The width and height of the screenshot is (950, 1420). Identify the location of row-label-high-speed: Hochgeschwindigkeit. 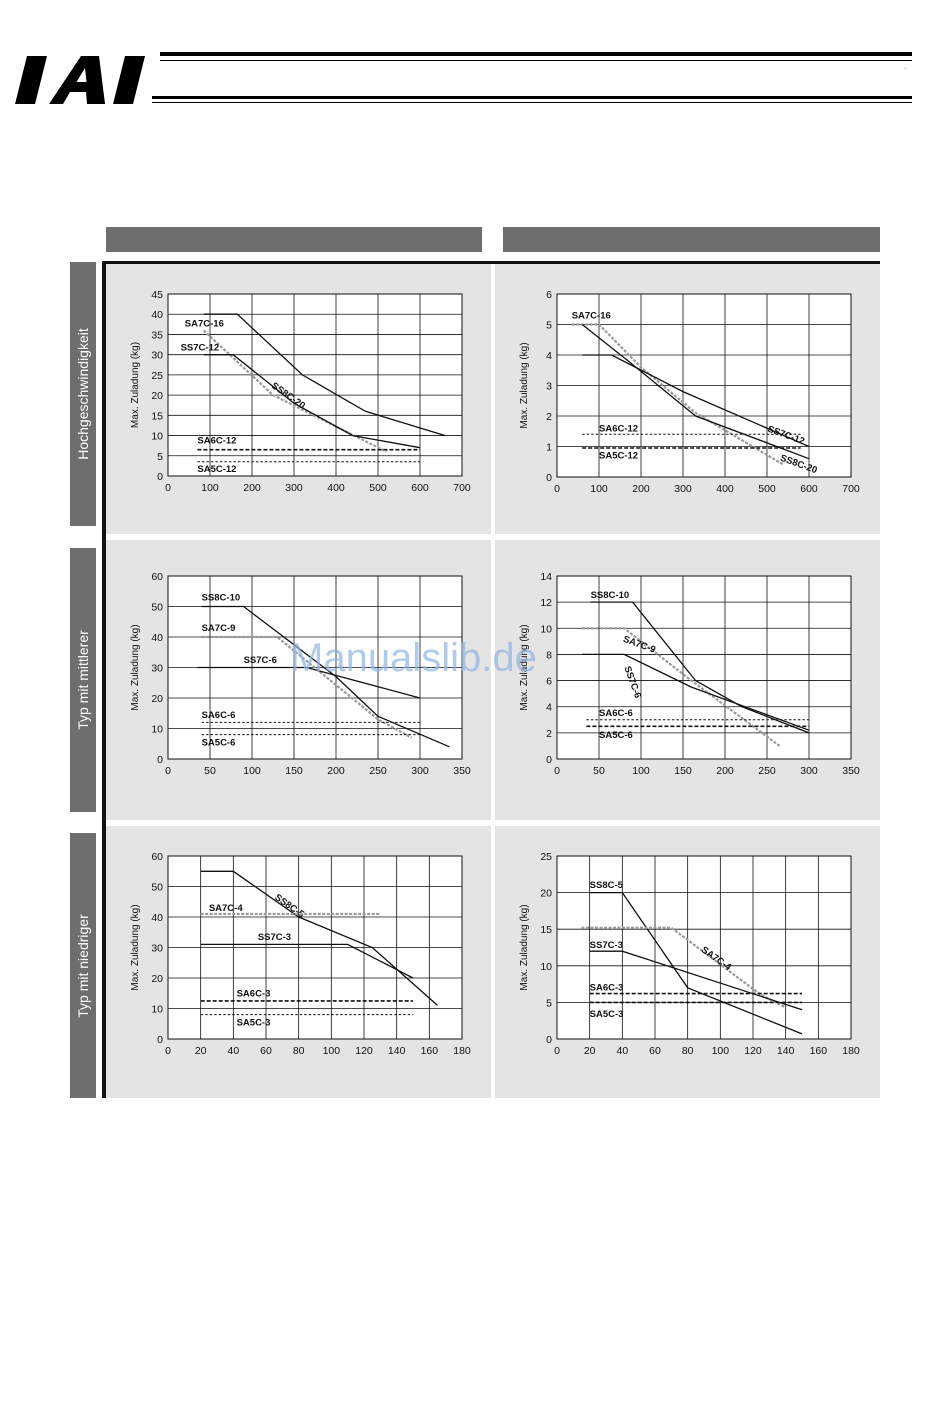
(83, 394).